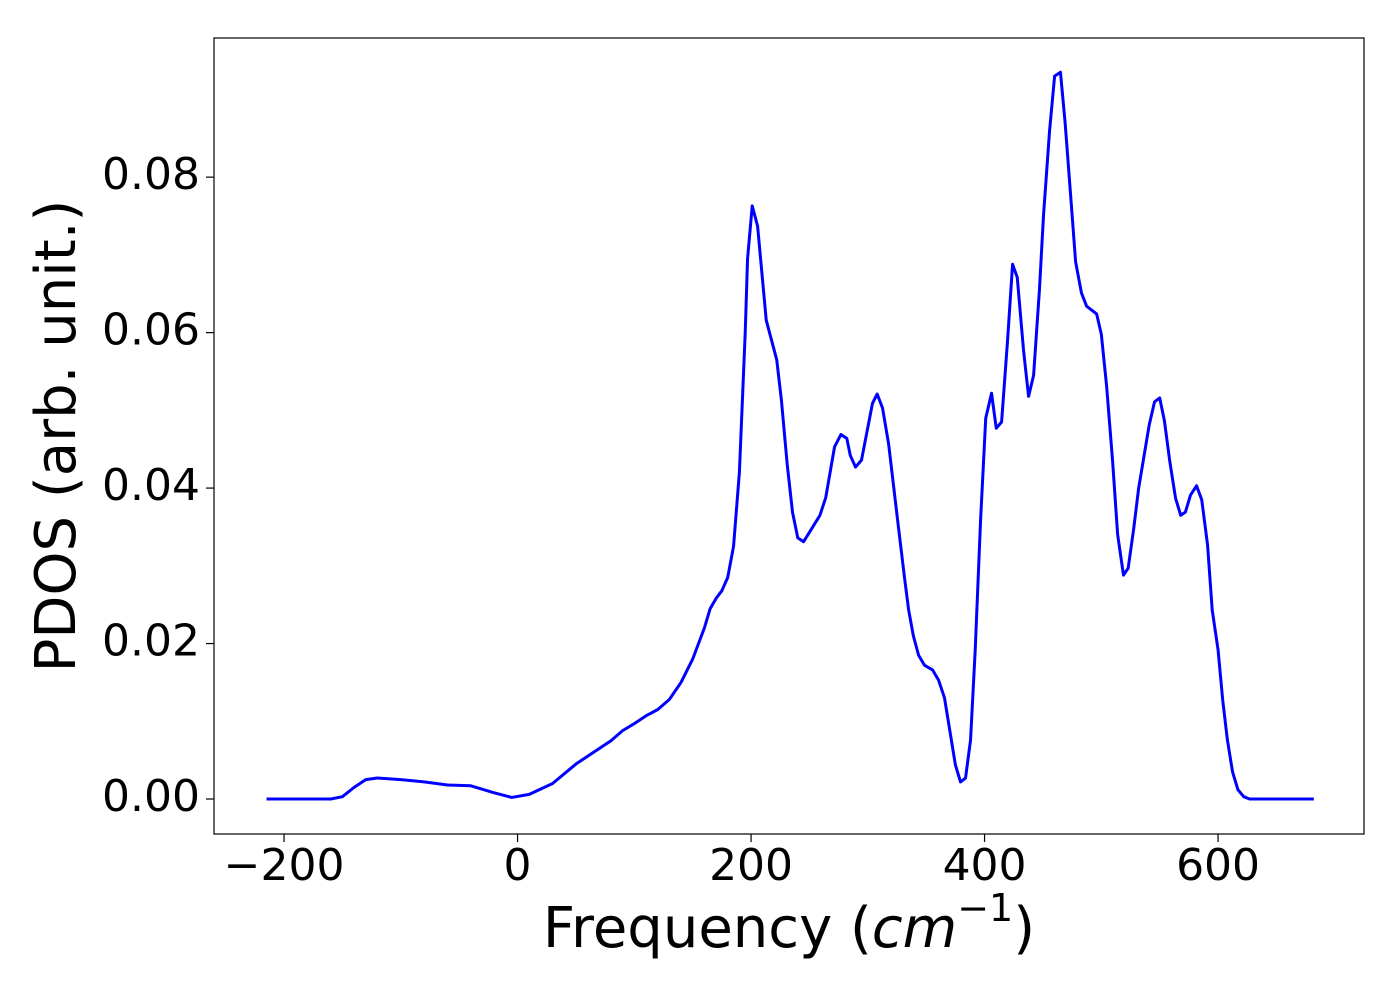 The height and width of the screenshot is (1000, 1400). Describe the element at coordinates (751, 865) in the screenshot. I see `x-tick-label: 200` at that location.